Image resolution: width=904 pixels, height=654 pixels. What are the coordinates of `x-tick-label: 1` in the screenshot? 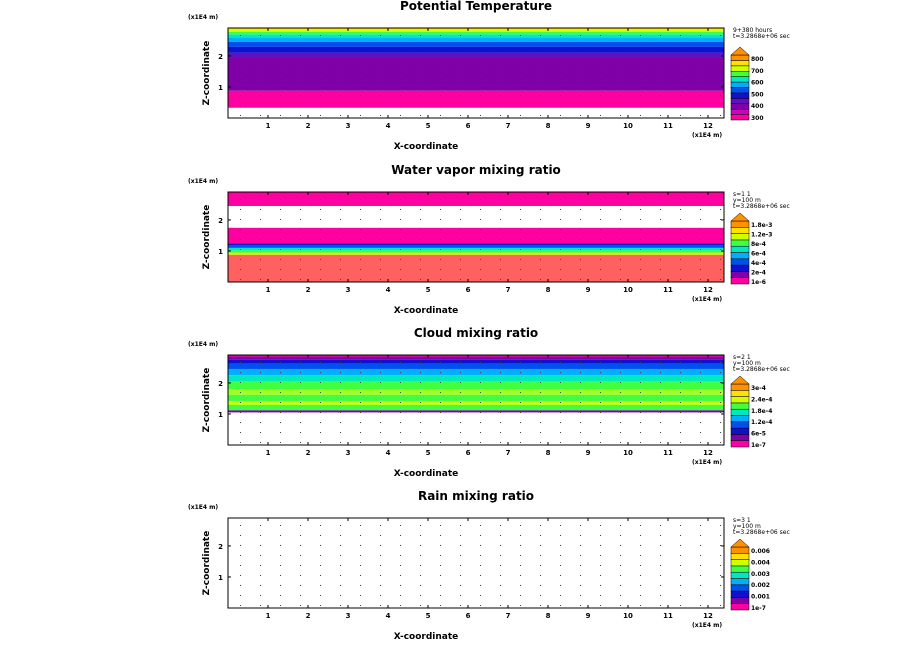 It's located at (268, 616).